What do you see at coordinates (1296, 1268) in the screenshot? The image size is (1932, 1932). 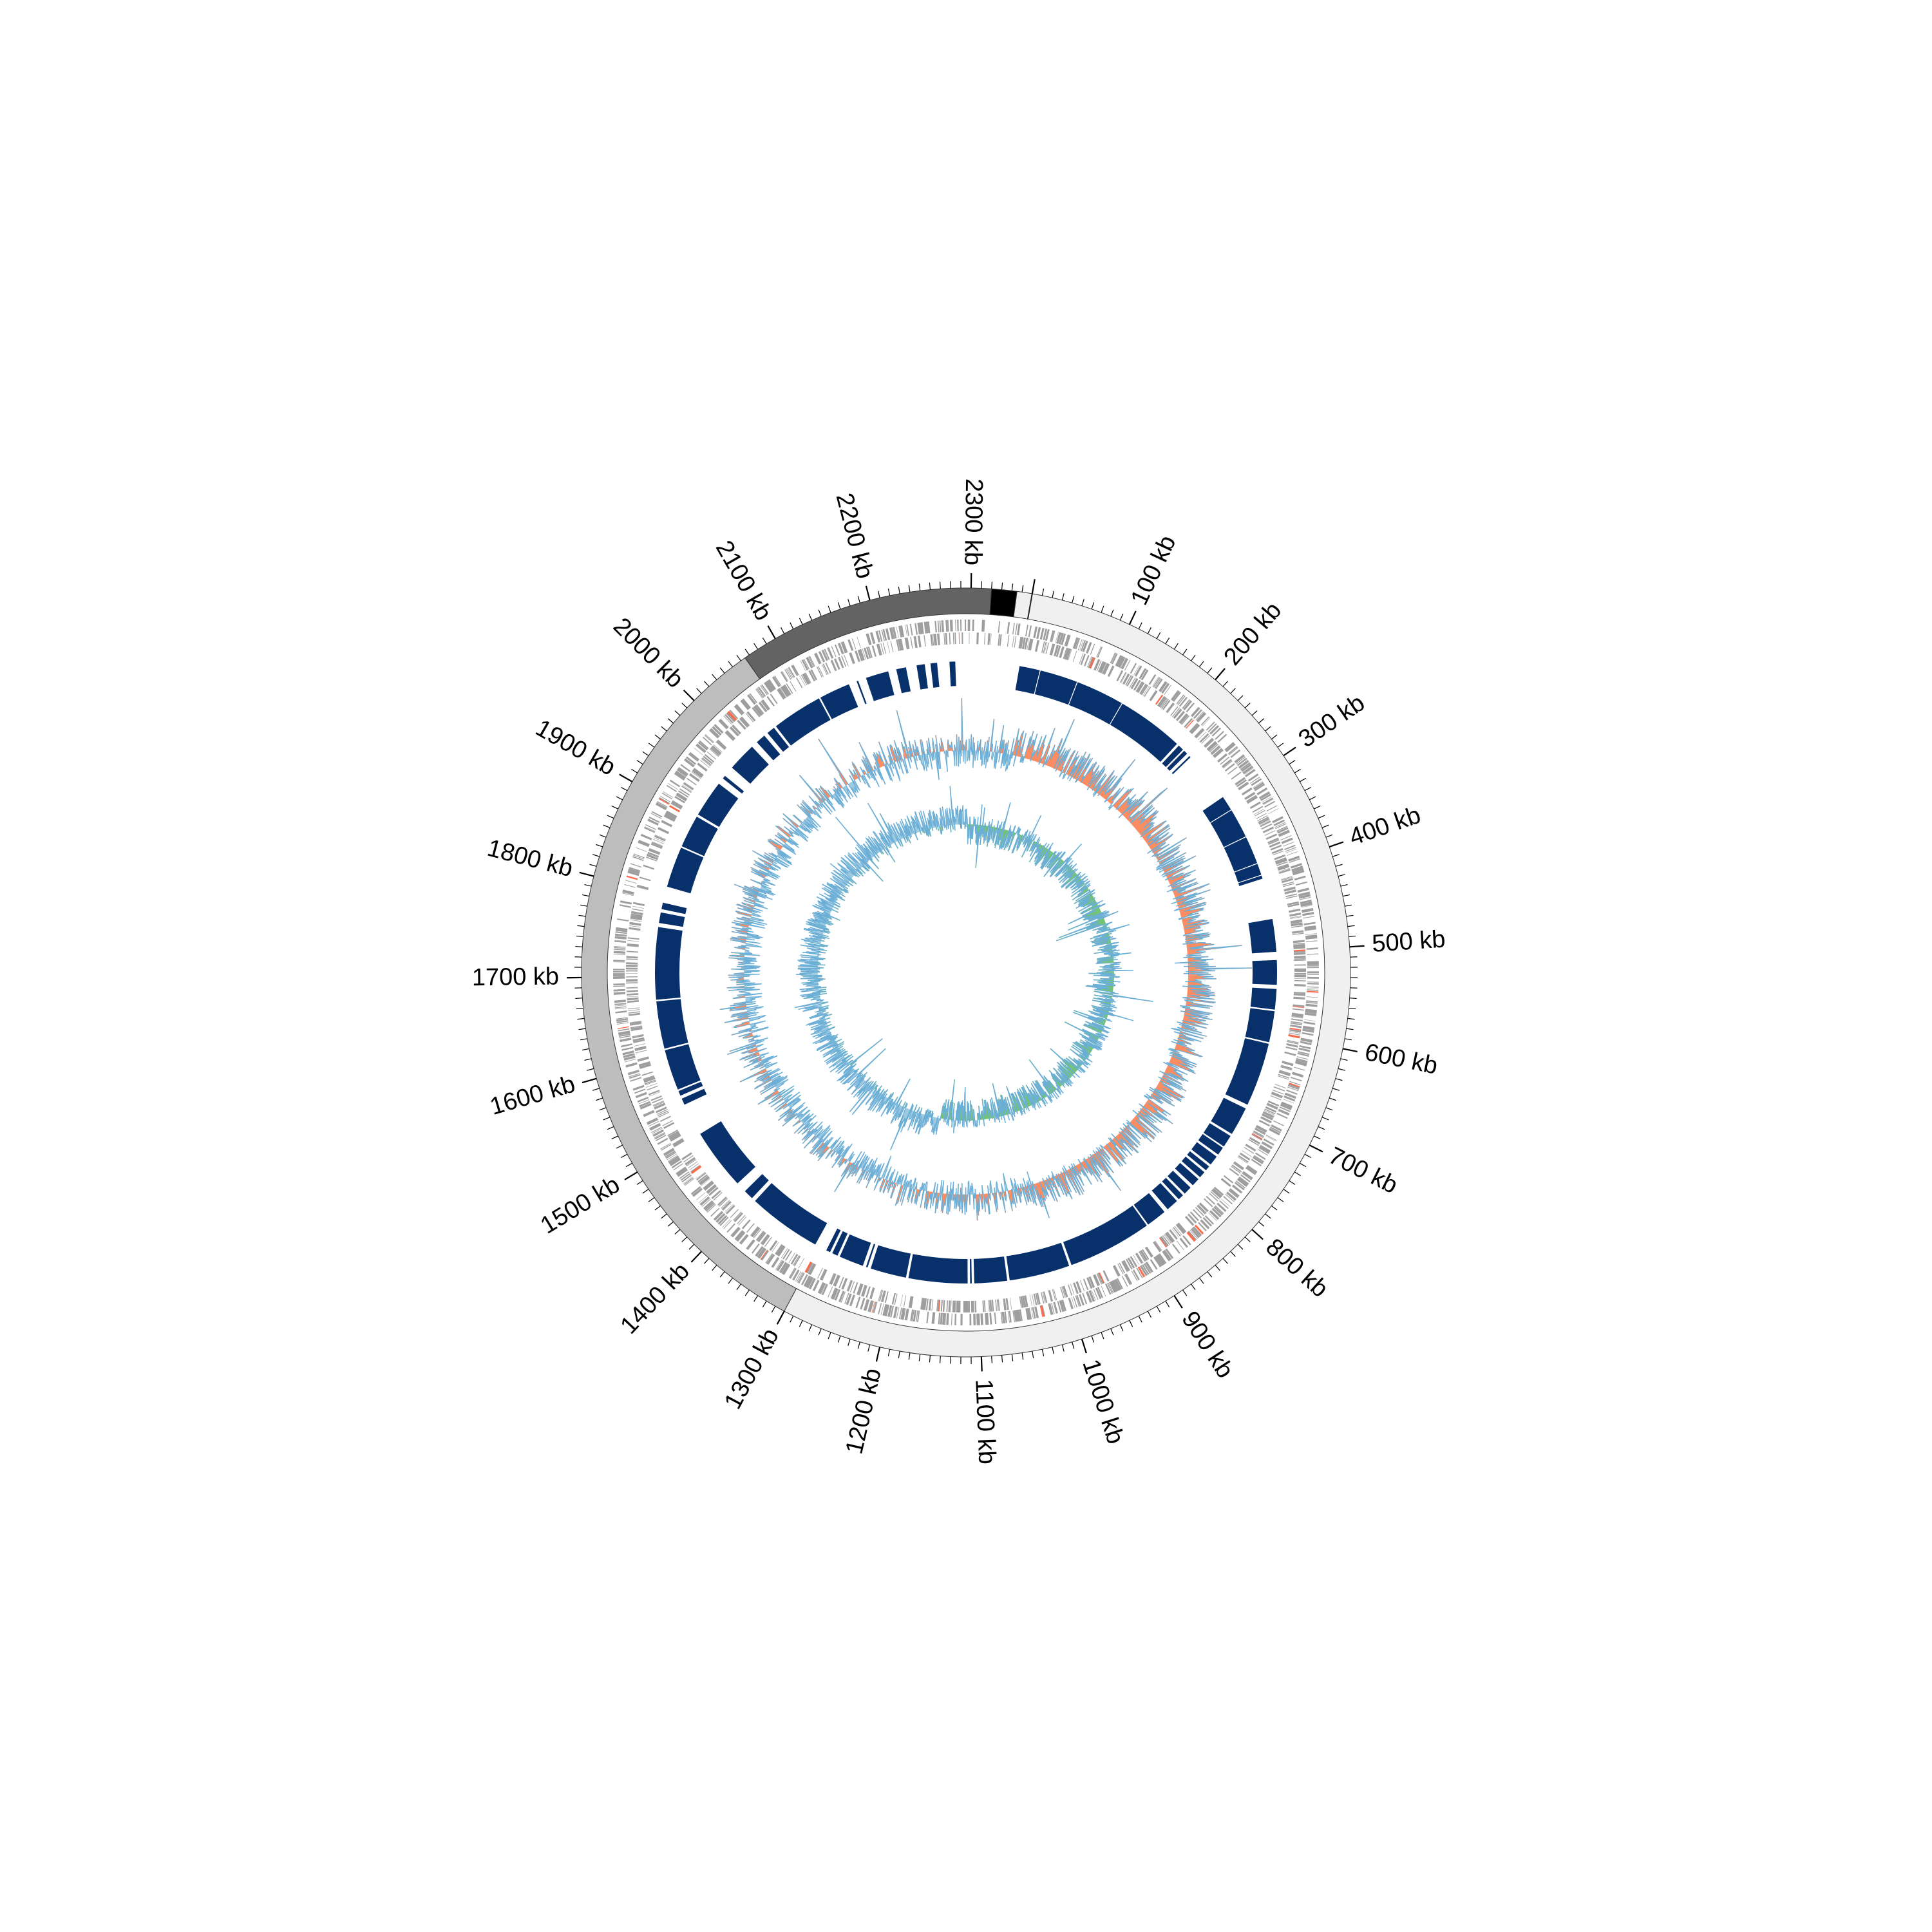 I see `tick-label-800kb: 800 kb` at bounding box center [1296, 1268].